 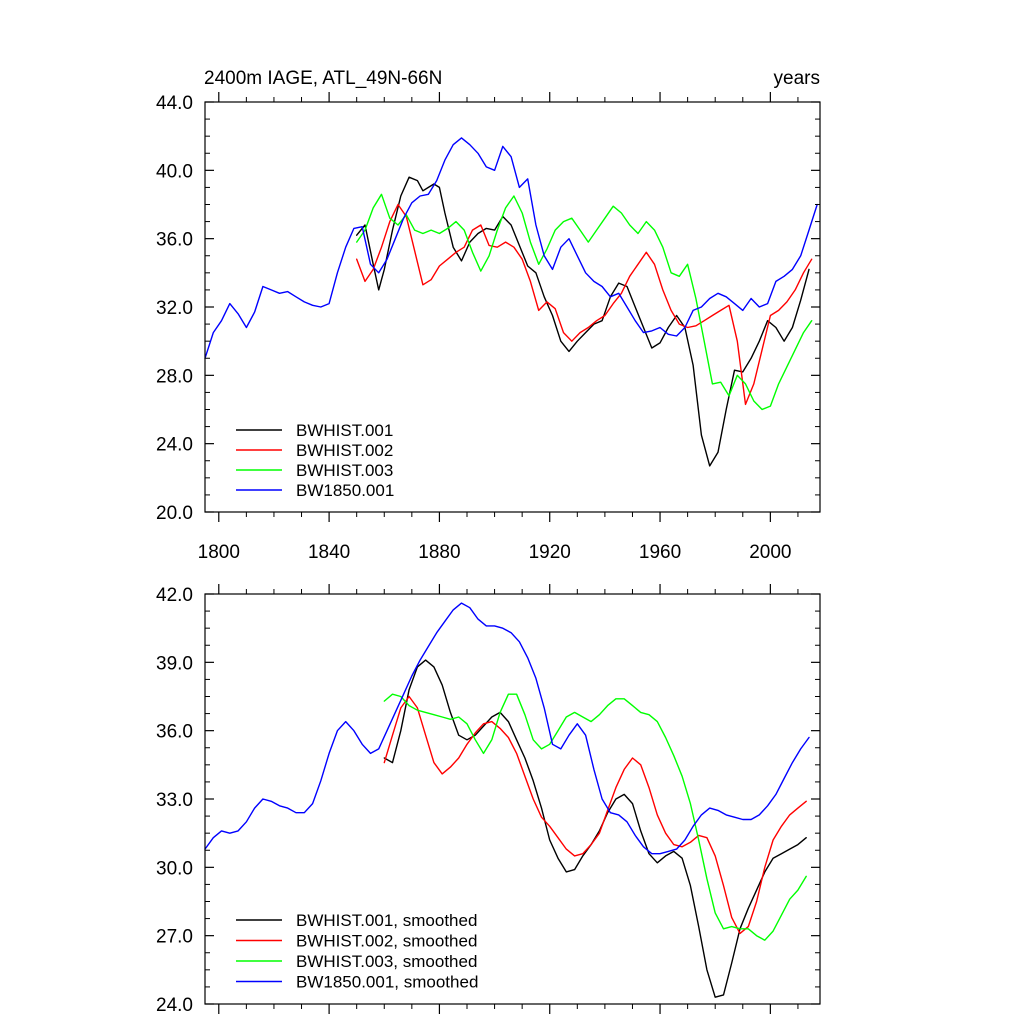 I want to click on y-tick-label: 28.0, so click(x=174, y=376).